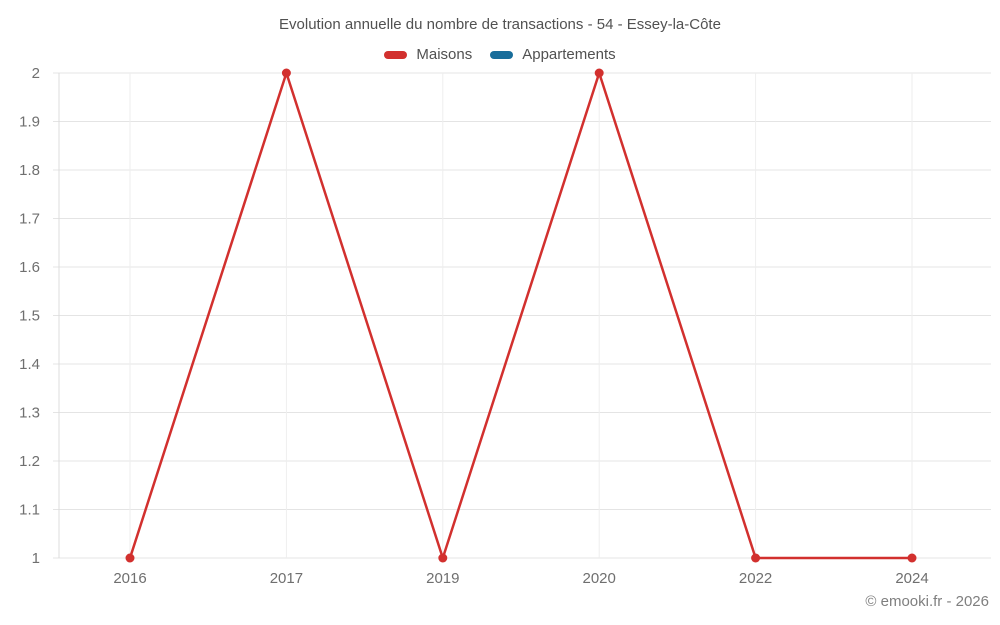  What do you see at coordinates (286, 73) in the screenshot?
I see `data-point-maisons-2017` at bounding box center [286, 73].